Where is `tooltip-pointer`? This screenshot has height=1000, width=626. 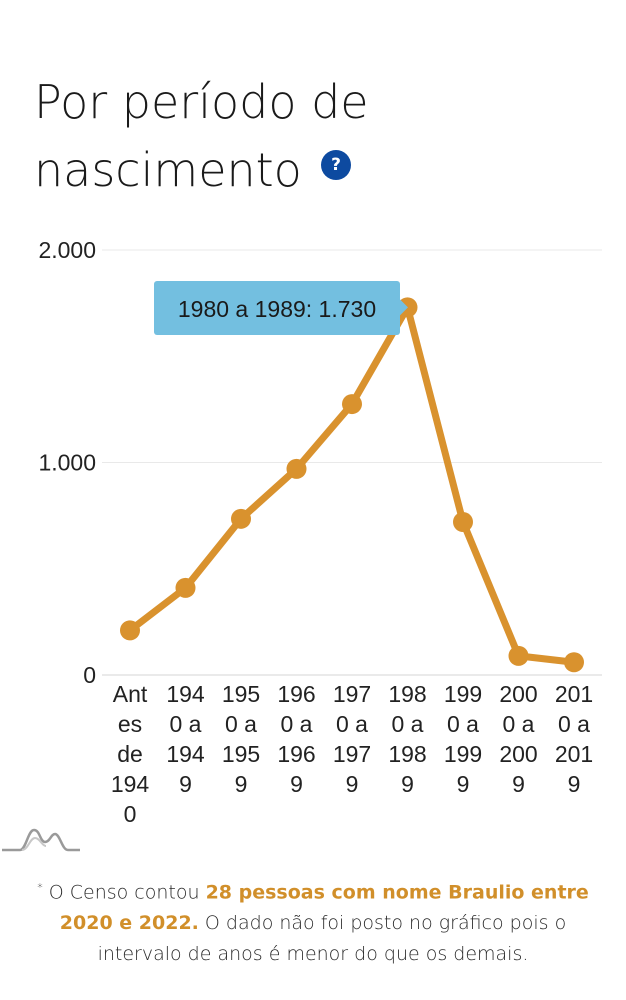
tooltip-pointer is located at coordinates (404, 307).